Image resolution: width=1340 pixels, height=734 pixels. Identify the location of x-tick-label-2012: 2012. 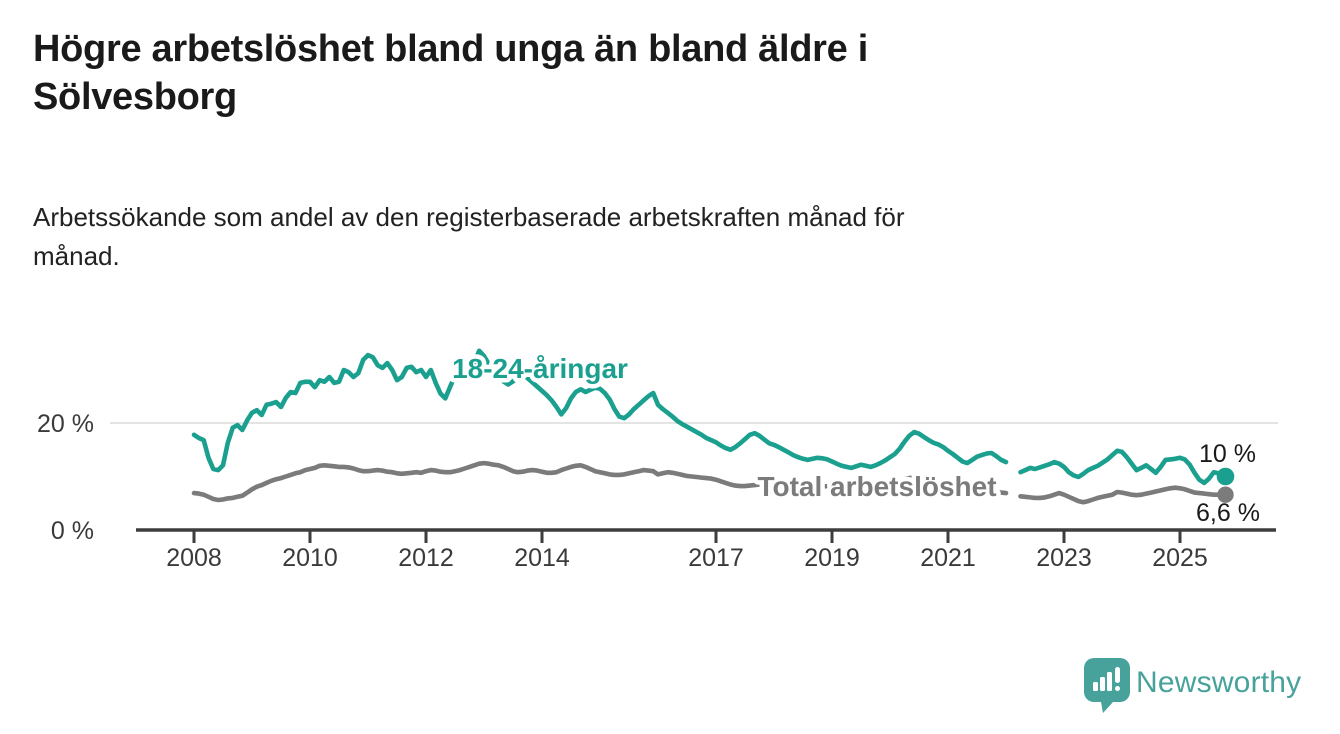
(426, 558).